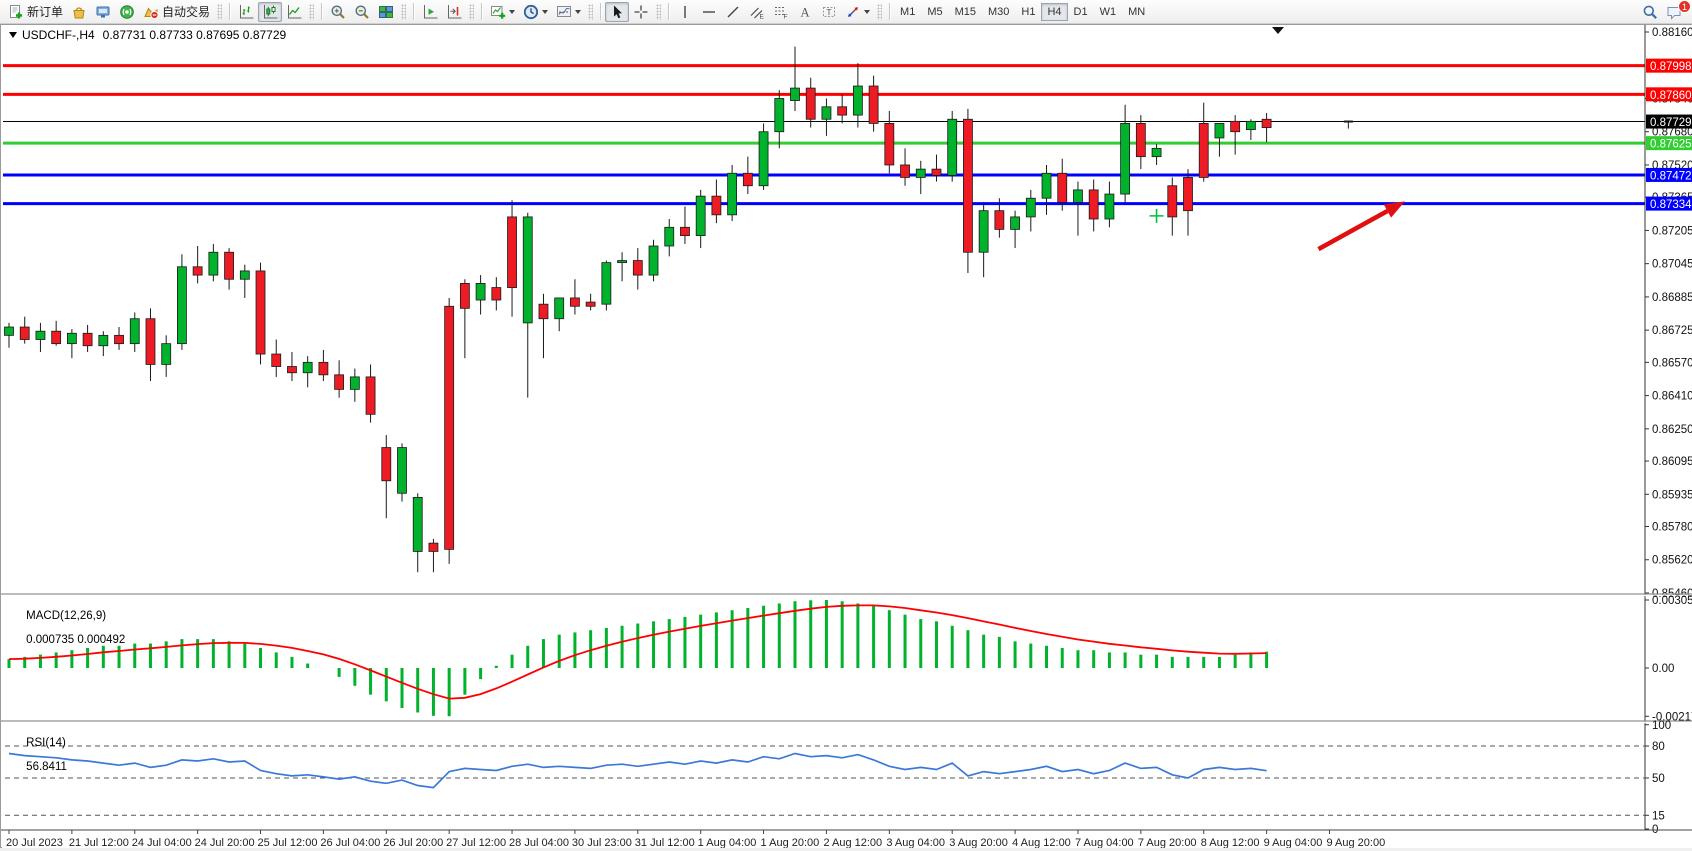 This screenshot has height=851, width=1692. What do you see at coordinates (1108, 11) in the screenshot?
I see `timeframe-button-w1: W1` at bounding box center [1108, 11].